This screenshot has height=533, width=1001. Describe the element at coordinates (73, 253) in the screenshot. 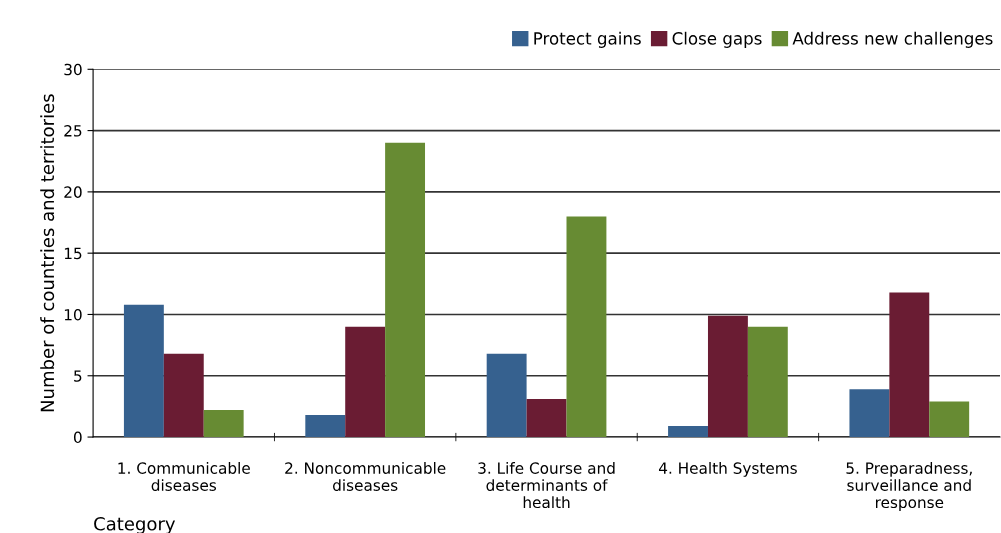

I see `y-tick-label: 15` at that location.